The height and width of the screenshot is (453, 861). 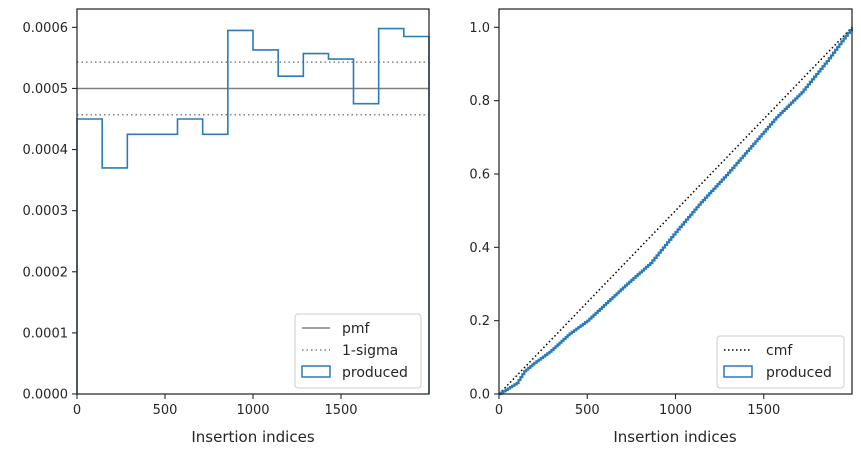 What do you see at coordinates (370, 351) in the screenshot?
I see `legend-label-1-sigma: 1-sigma` at bounding box center [370, 351].